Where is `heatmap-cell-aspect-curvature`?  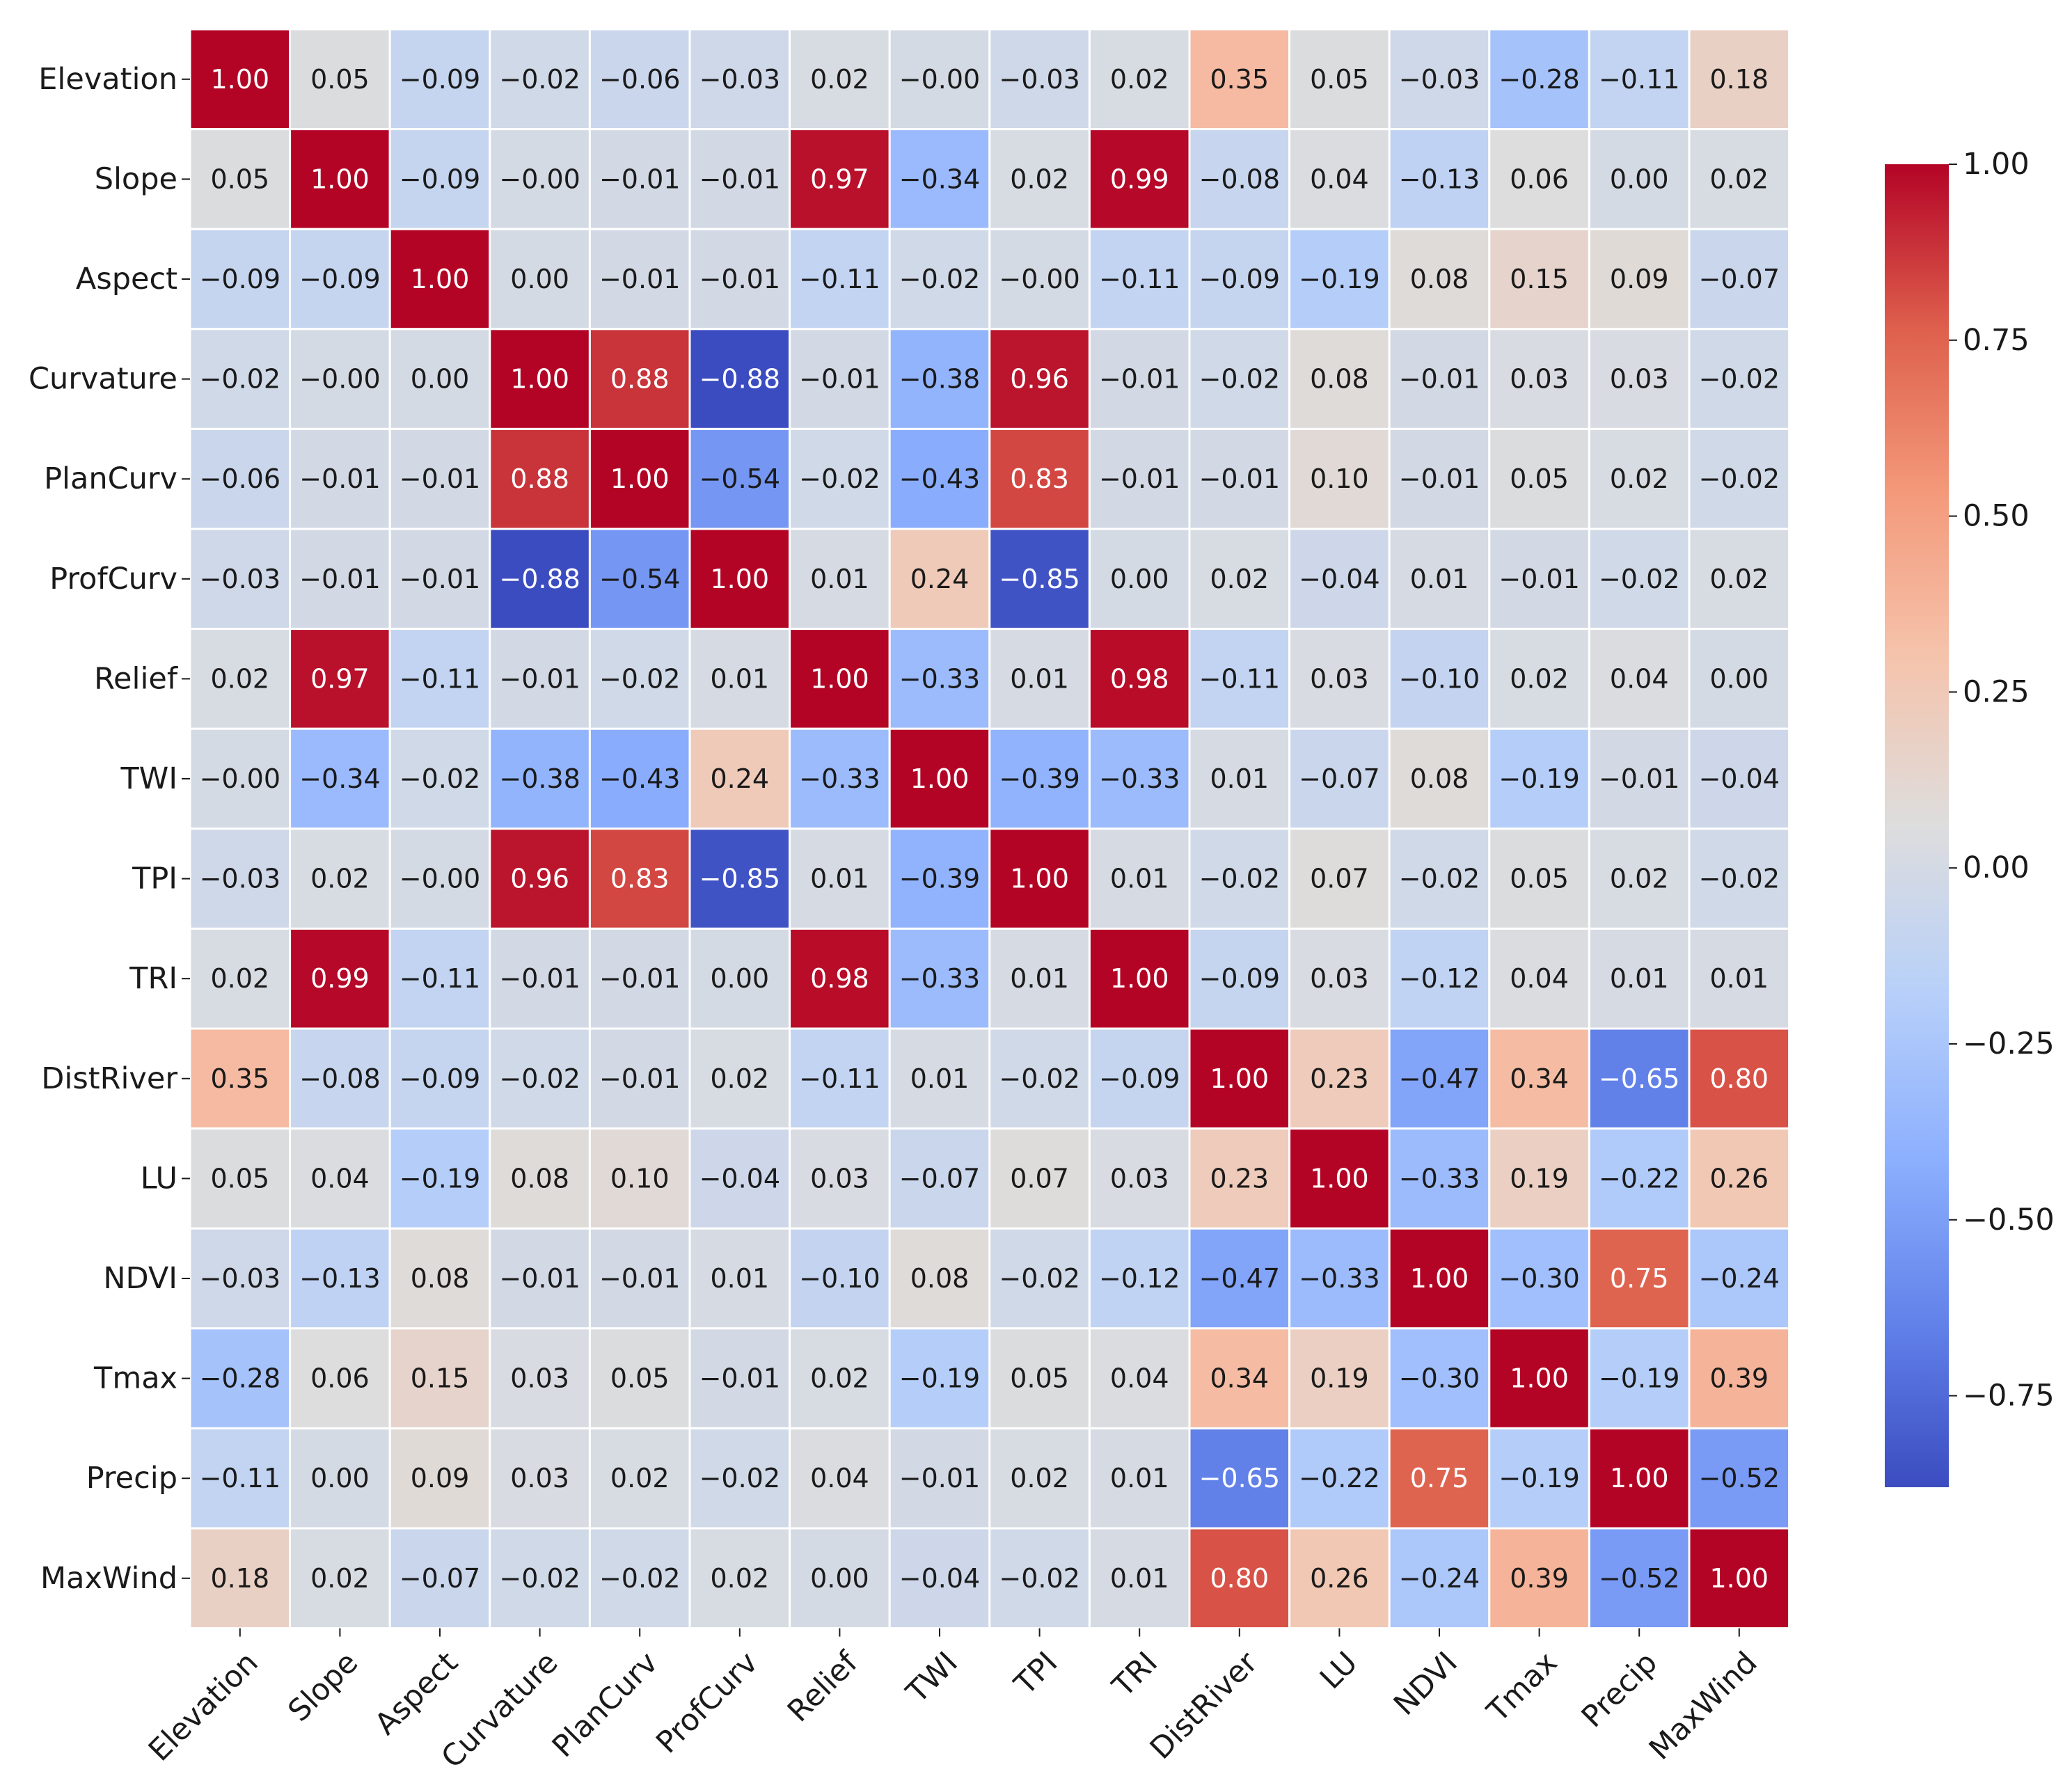 heatmap-cell-aspect-curvature is located at coordinates (540, 279).